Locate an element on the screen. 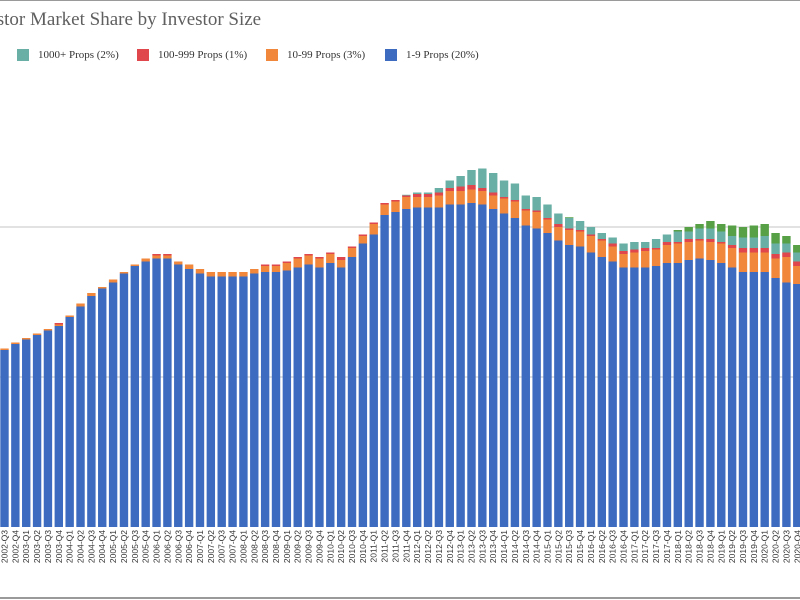  x-tick-label: 2006-Q1 is located at coordinates (157, 546).